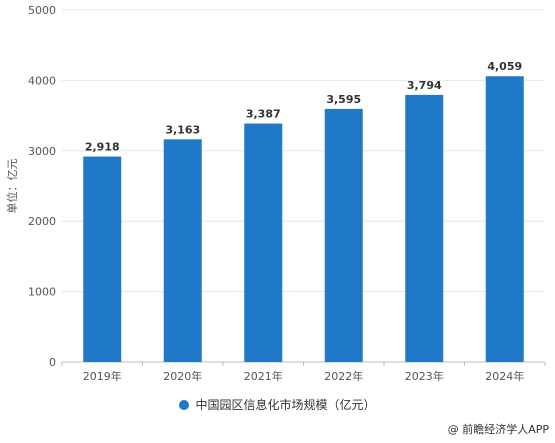 The width and height of the screenshot is (555, 443). I want to click on y-tick-label: 1000, so click(42, 292).